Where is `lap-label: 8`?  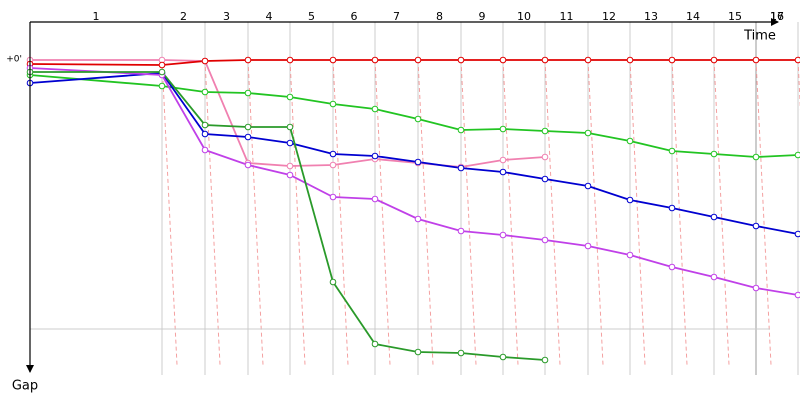 lap-label: 8 is located at coordinates (439, 16).